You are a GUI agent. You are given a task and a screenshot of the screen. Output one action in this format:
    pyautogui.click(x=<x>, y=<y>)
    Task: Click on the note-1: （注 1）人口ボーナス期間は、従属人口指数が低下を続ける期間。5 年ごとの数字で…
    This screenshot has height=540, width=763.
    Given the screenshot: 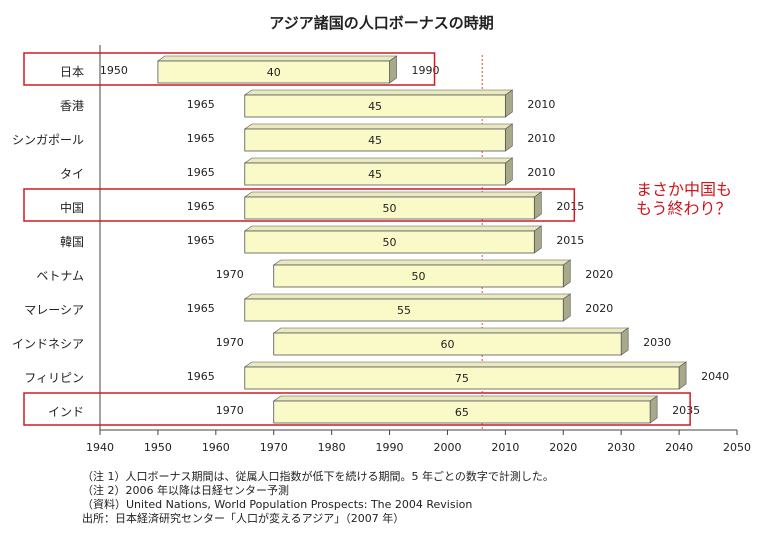 What is the action you would take?
    pyautogui.click(x=318, y=476)
    